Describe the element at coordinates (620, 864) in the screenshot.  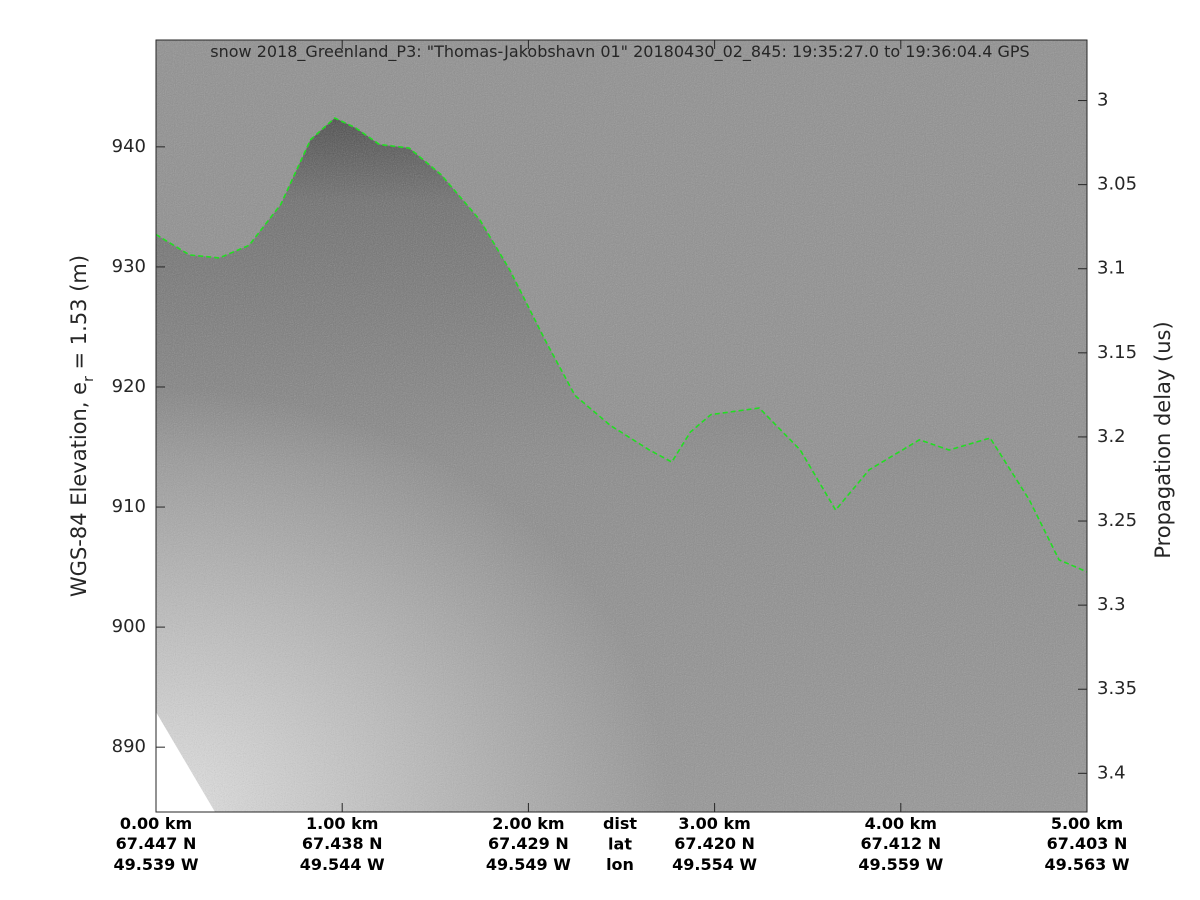
I see `row-label: lon` at that location.